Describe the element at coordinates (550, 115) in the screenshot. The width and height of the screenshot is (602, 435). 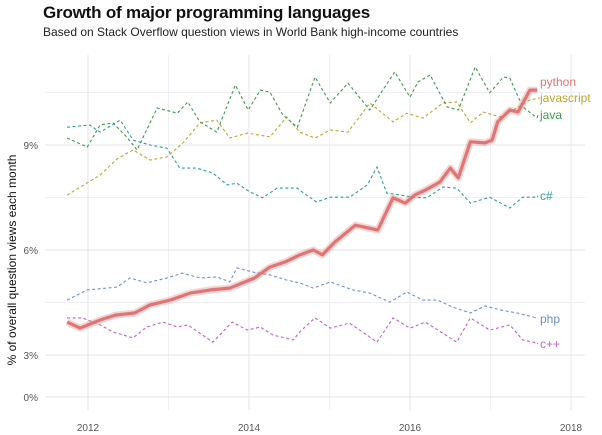
I see `series-label-java: java` at that location.